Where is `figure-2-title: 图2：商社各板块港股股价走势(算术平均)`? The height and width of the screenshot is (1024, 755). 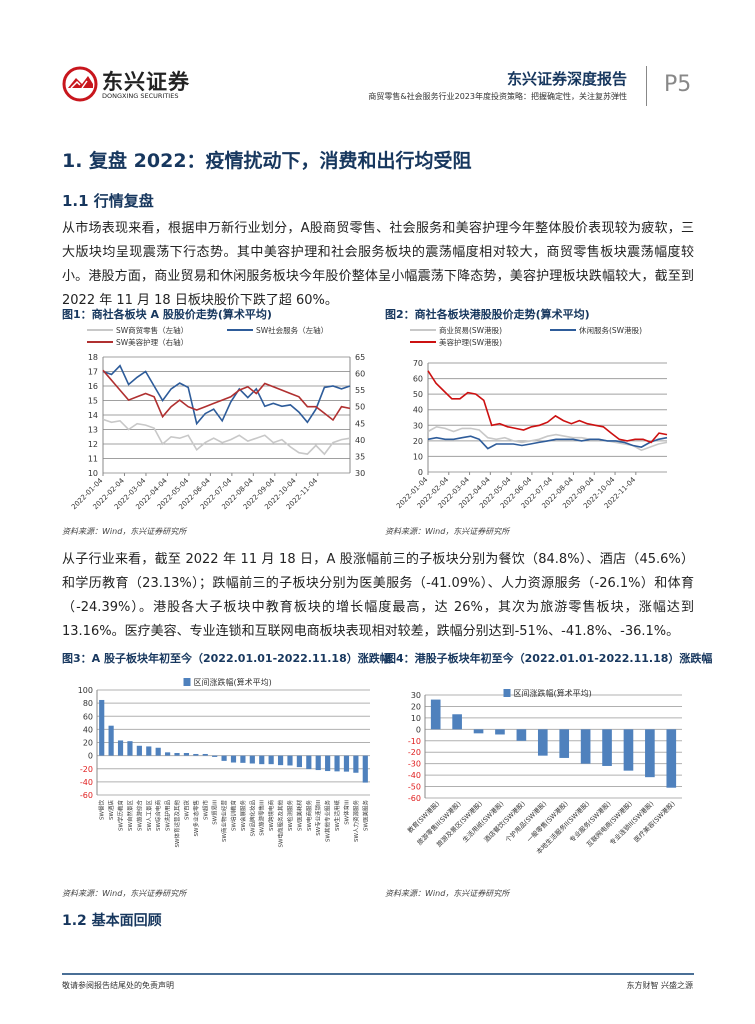
figure-2-title: 图2：商社各板块港股股价走势(算术平均) is located at coordinates (487, 314).